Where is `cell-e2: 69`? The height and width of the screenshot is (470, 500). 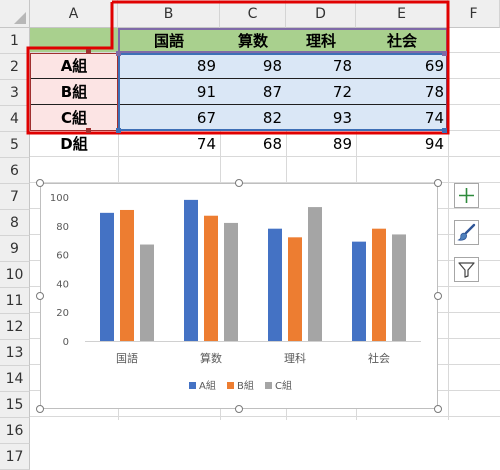
cell-e2: 69 is located at coordinates (402, 65).